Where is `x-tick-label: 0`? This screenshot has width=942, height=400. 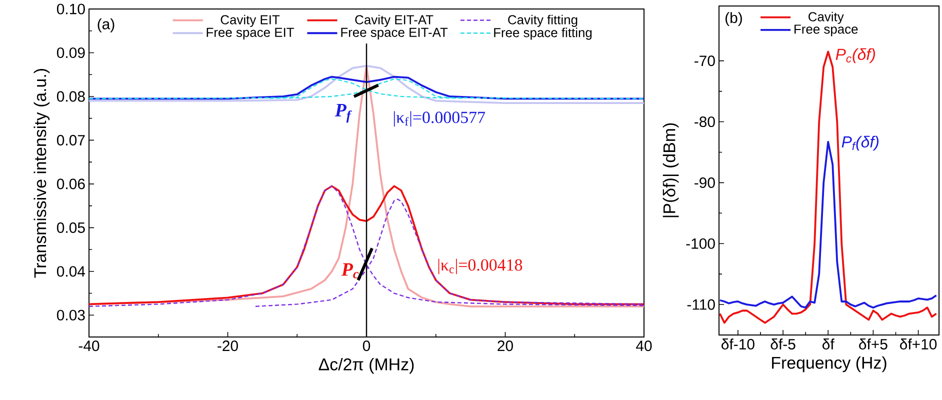 x-tick-label: 0 is located at coordinates (366, 346).